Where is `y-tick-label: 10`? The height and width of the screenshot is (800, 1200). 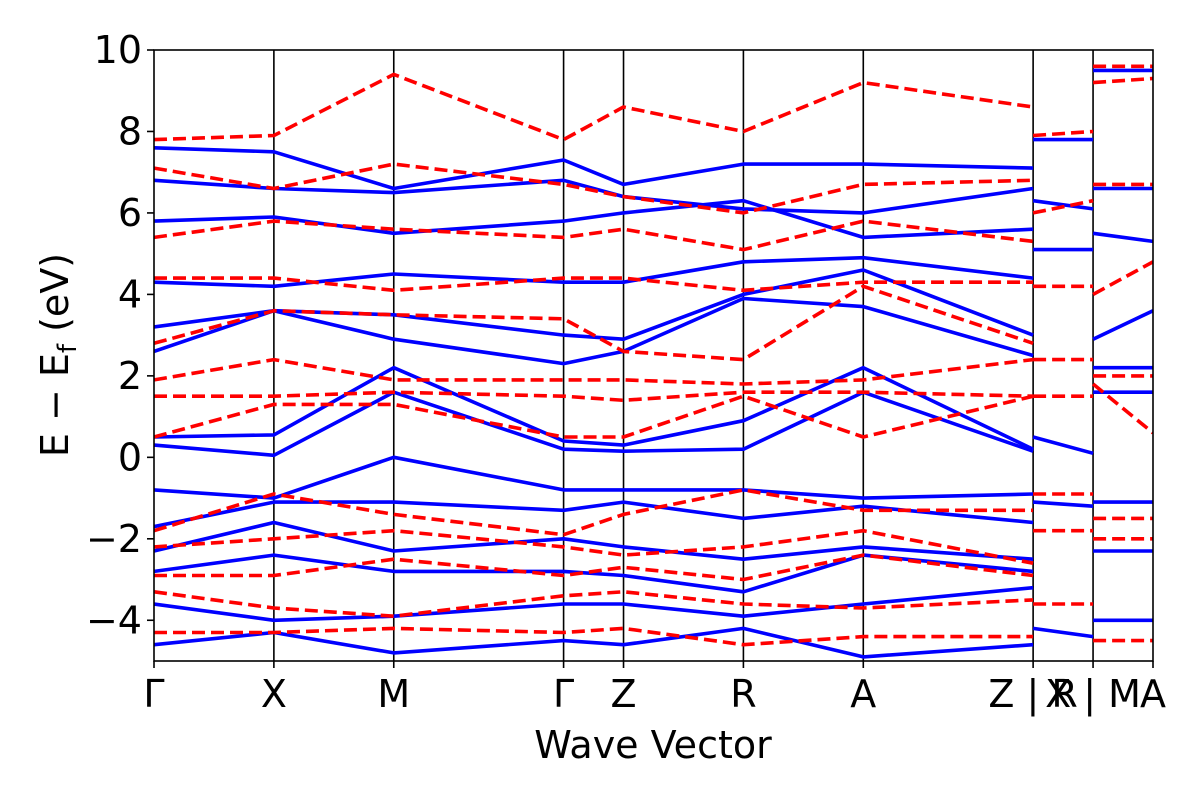
y-tick-label: 10 is located at coordinates (118, 50).